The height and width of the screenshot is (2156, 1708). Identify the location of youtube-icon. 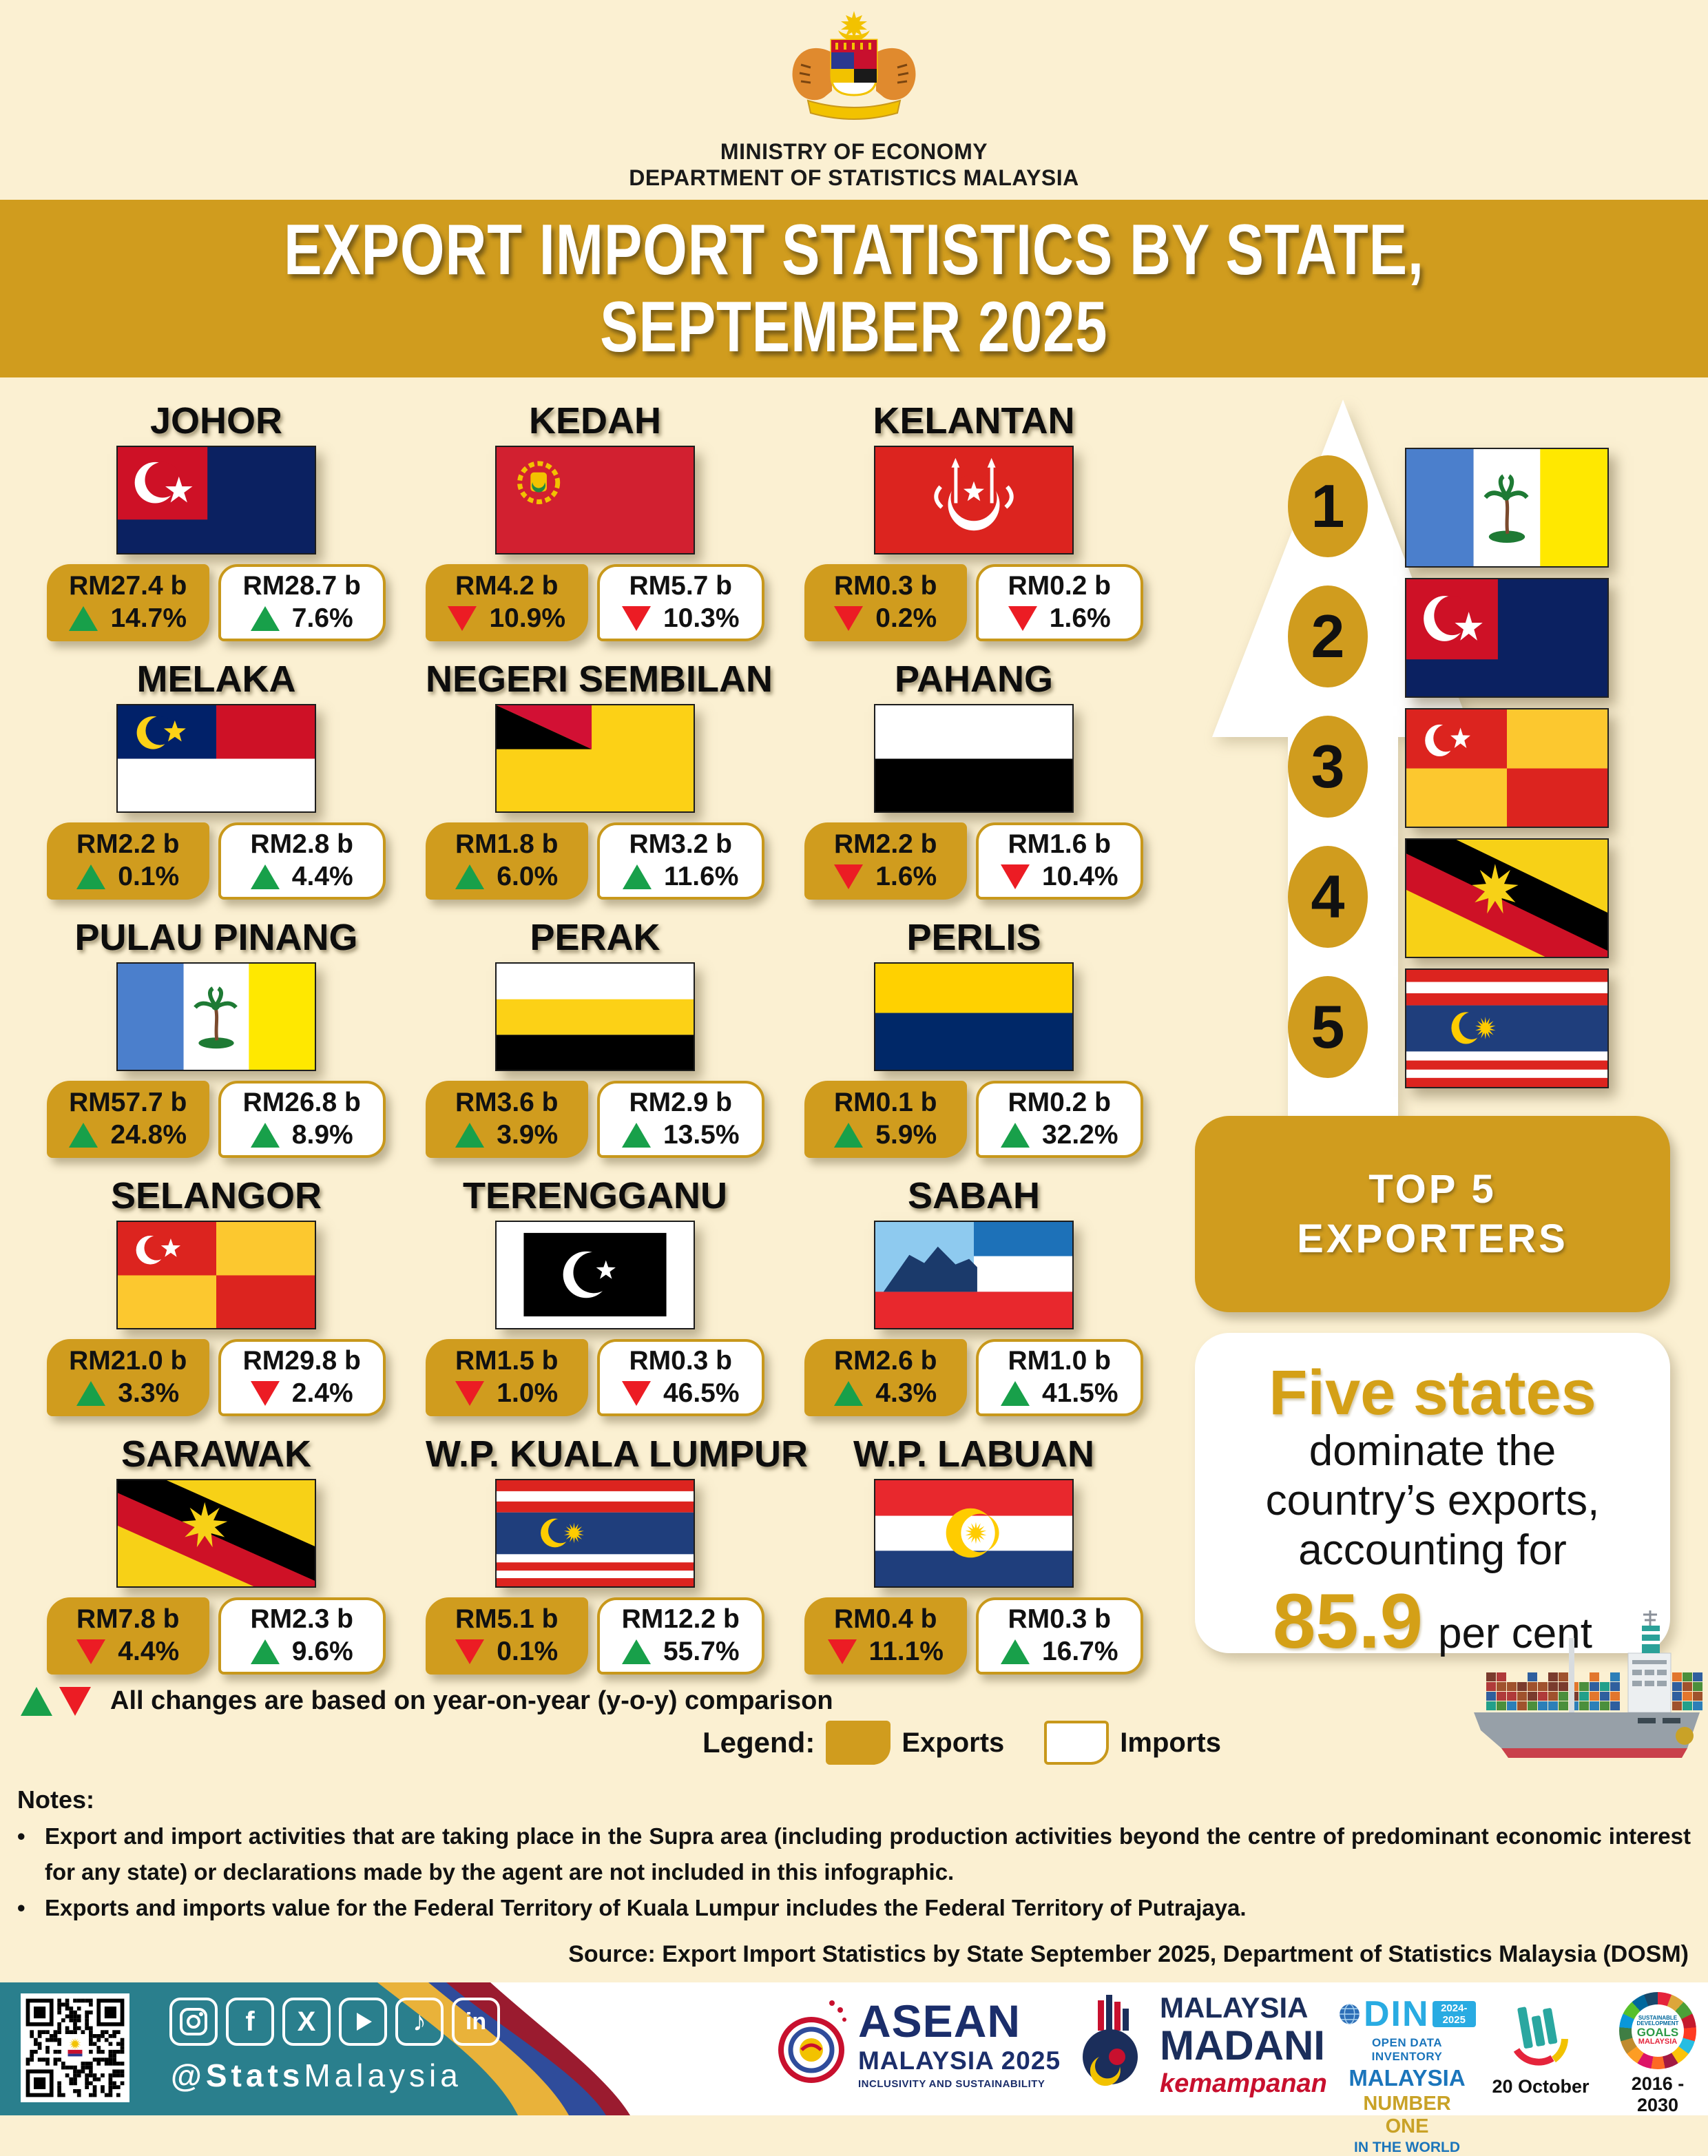
(363, 2022).